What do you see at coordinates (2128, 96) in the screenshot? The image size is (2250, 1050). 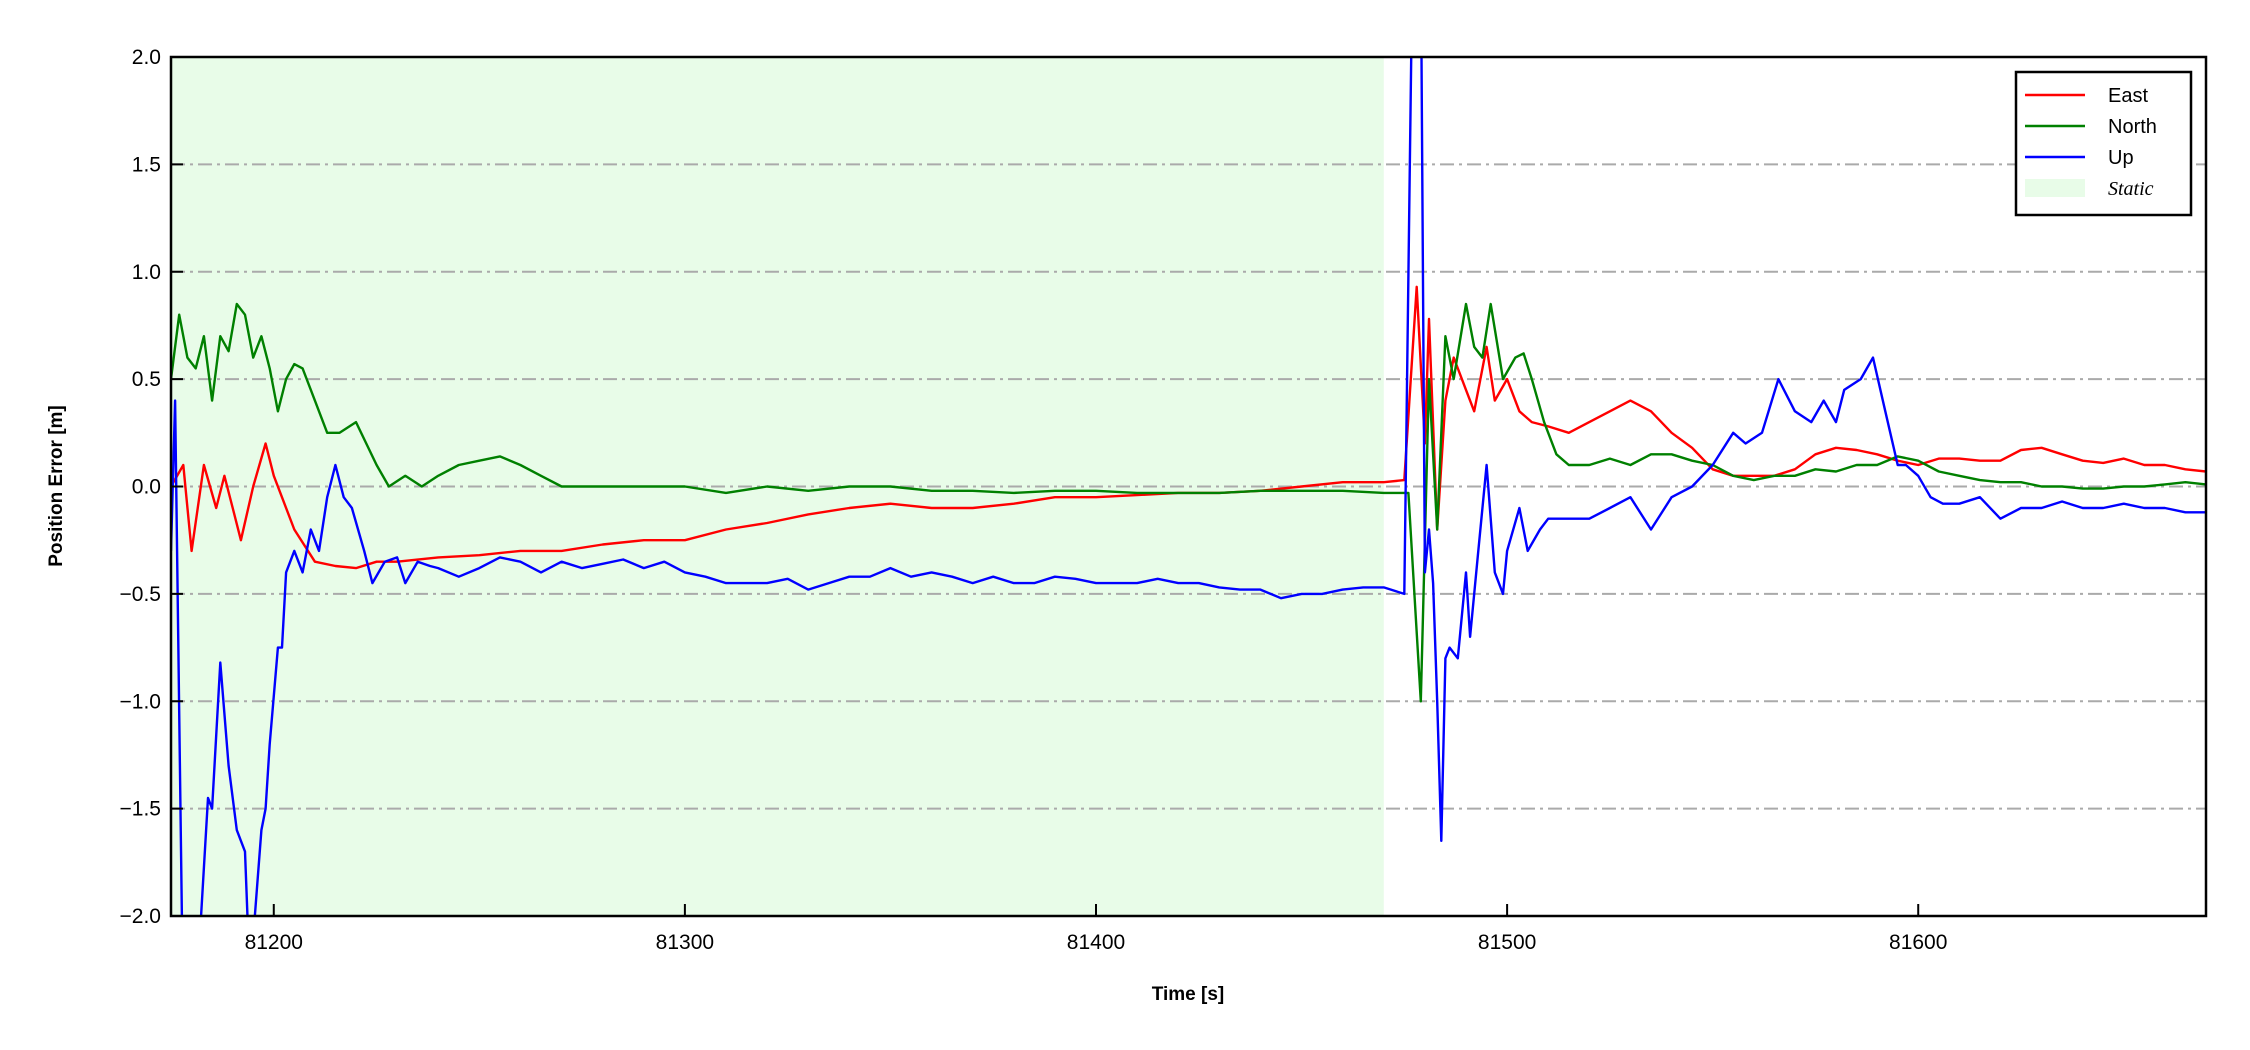 I see `legend-label-east: East` at bounding box center [2128, 96].